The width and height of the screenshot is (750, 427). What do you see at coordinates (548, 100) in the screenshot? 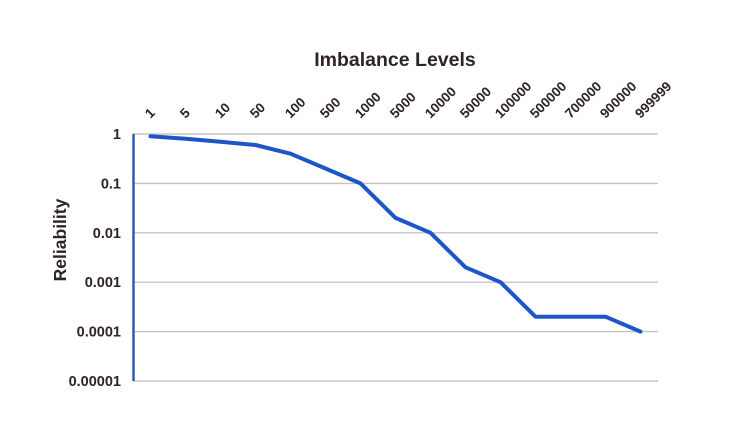
I see `x-tick-label: 500000` at bounding box center [548, 100].